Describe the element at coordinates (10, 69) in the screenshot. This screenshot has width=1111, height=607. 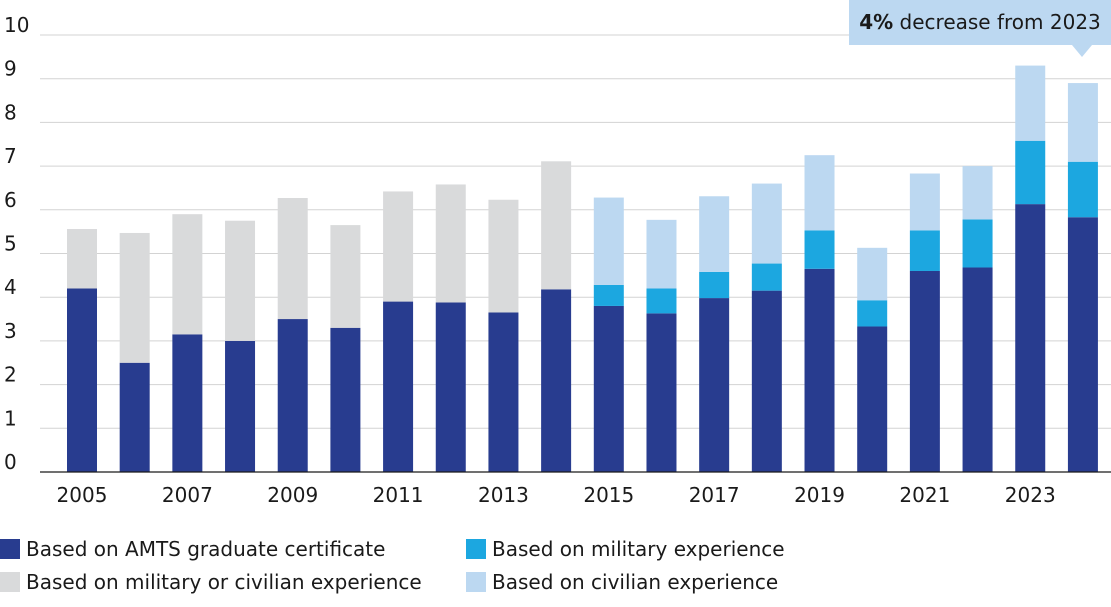
I see `y-tick-label-9: 9` at that location.